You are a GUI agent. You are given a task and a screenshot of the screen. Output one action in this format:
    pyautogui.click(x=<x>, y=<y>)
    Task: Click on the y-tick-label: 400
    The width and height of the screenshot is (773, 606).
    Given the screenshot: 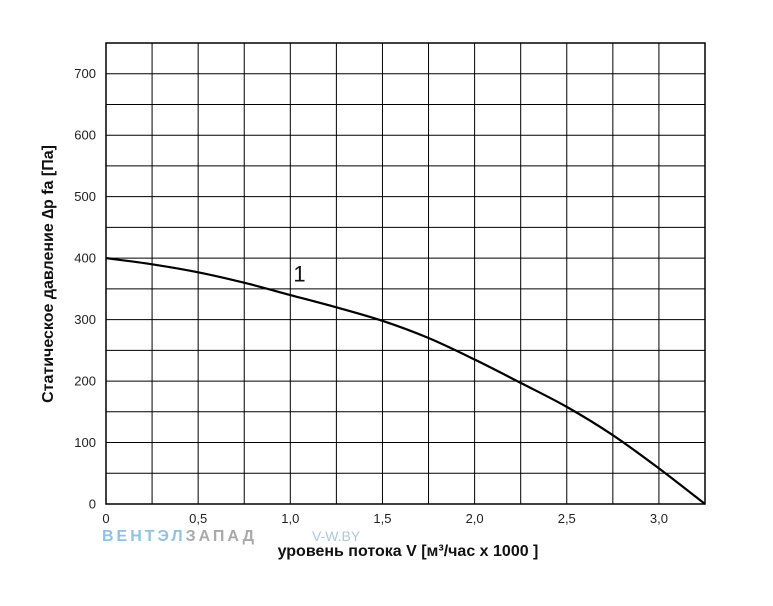 What is the action you would take?
    pyautogui.click(x=85, y=258)
    